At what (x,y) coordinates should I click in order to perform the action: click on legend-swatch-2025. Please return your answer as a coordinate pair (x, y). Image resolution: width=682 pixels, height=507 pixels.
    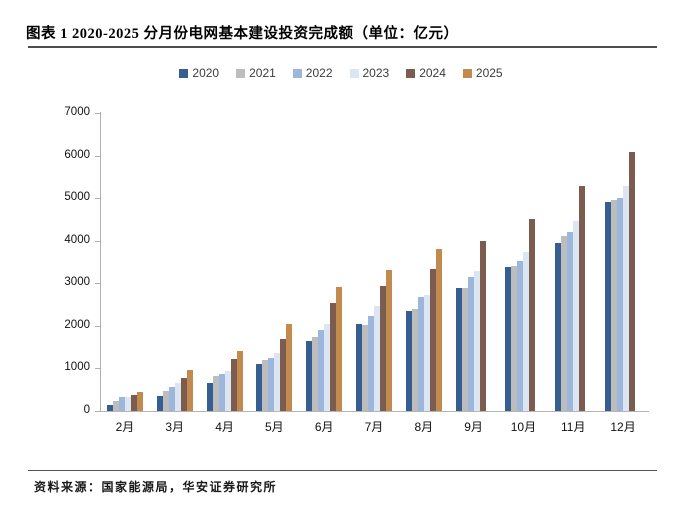
    Looking at the image, I should click on (467, 73).